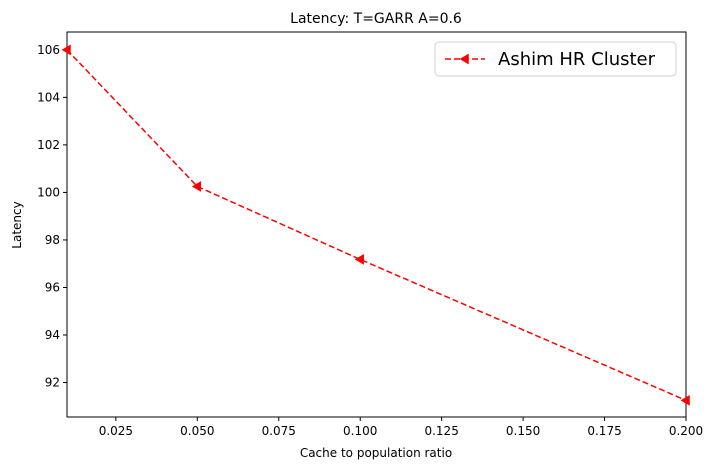 The image size is (715, 470). Describe the element at coordinates (360, 431) in the screenshot. I see `x-tick-label: 0.100` at that location.